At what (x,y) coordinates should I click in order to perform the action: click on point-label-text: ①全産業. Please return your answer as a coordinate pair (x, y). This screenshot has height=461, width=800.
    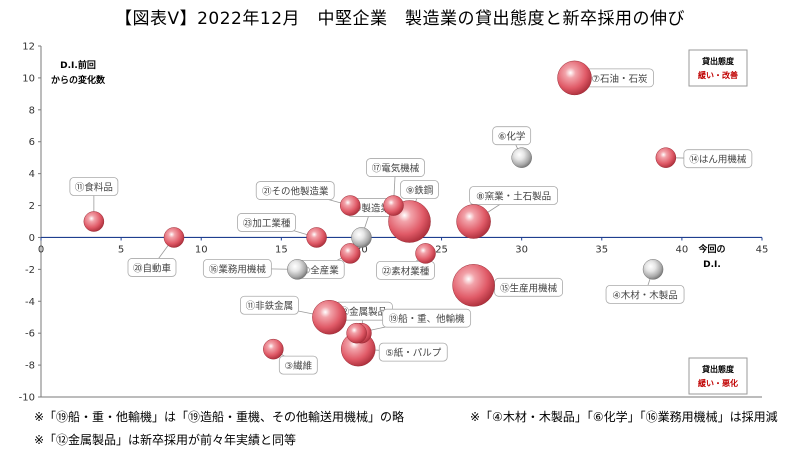
    Looking at the image, I should click on (321, 270).